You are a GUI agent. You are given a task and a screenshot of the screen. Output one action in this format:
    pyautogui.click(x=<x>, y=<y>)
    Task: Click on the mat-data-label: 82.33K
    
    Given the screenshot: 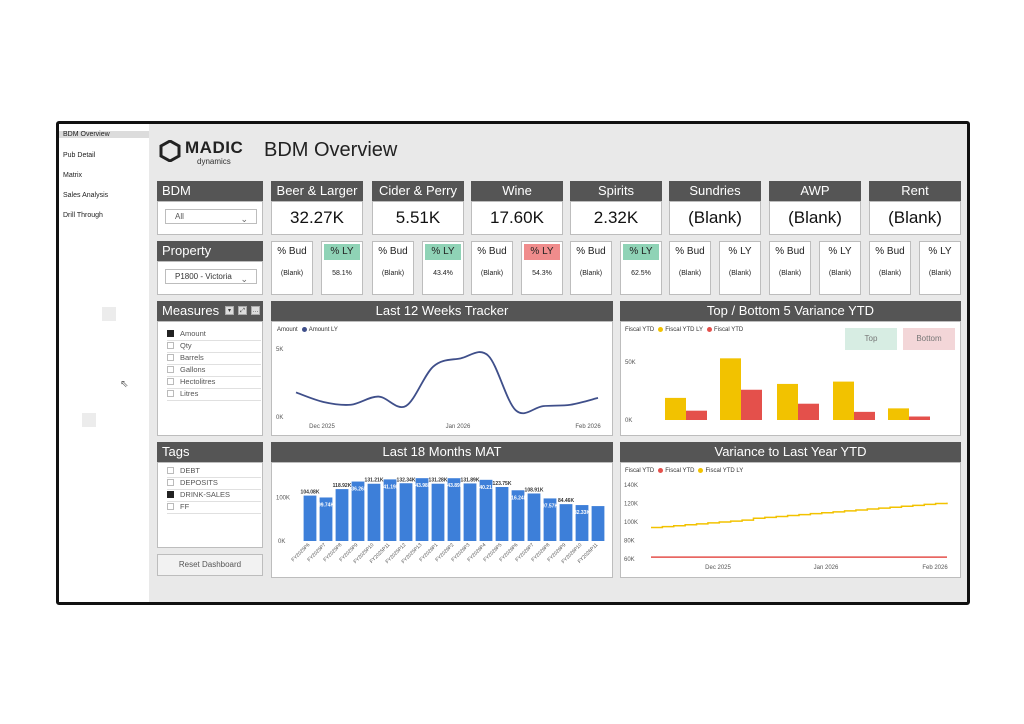 What is the action you would take?
    pyautogui.click(x=582, y=513)
    